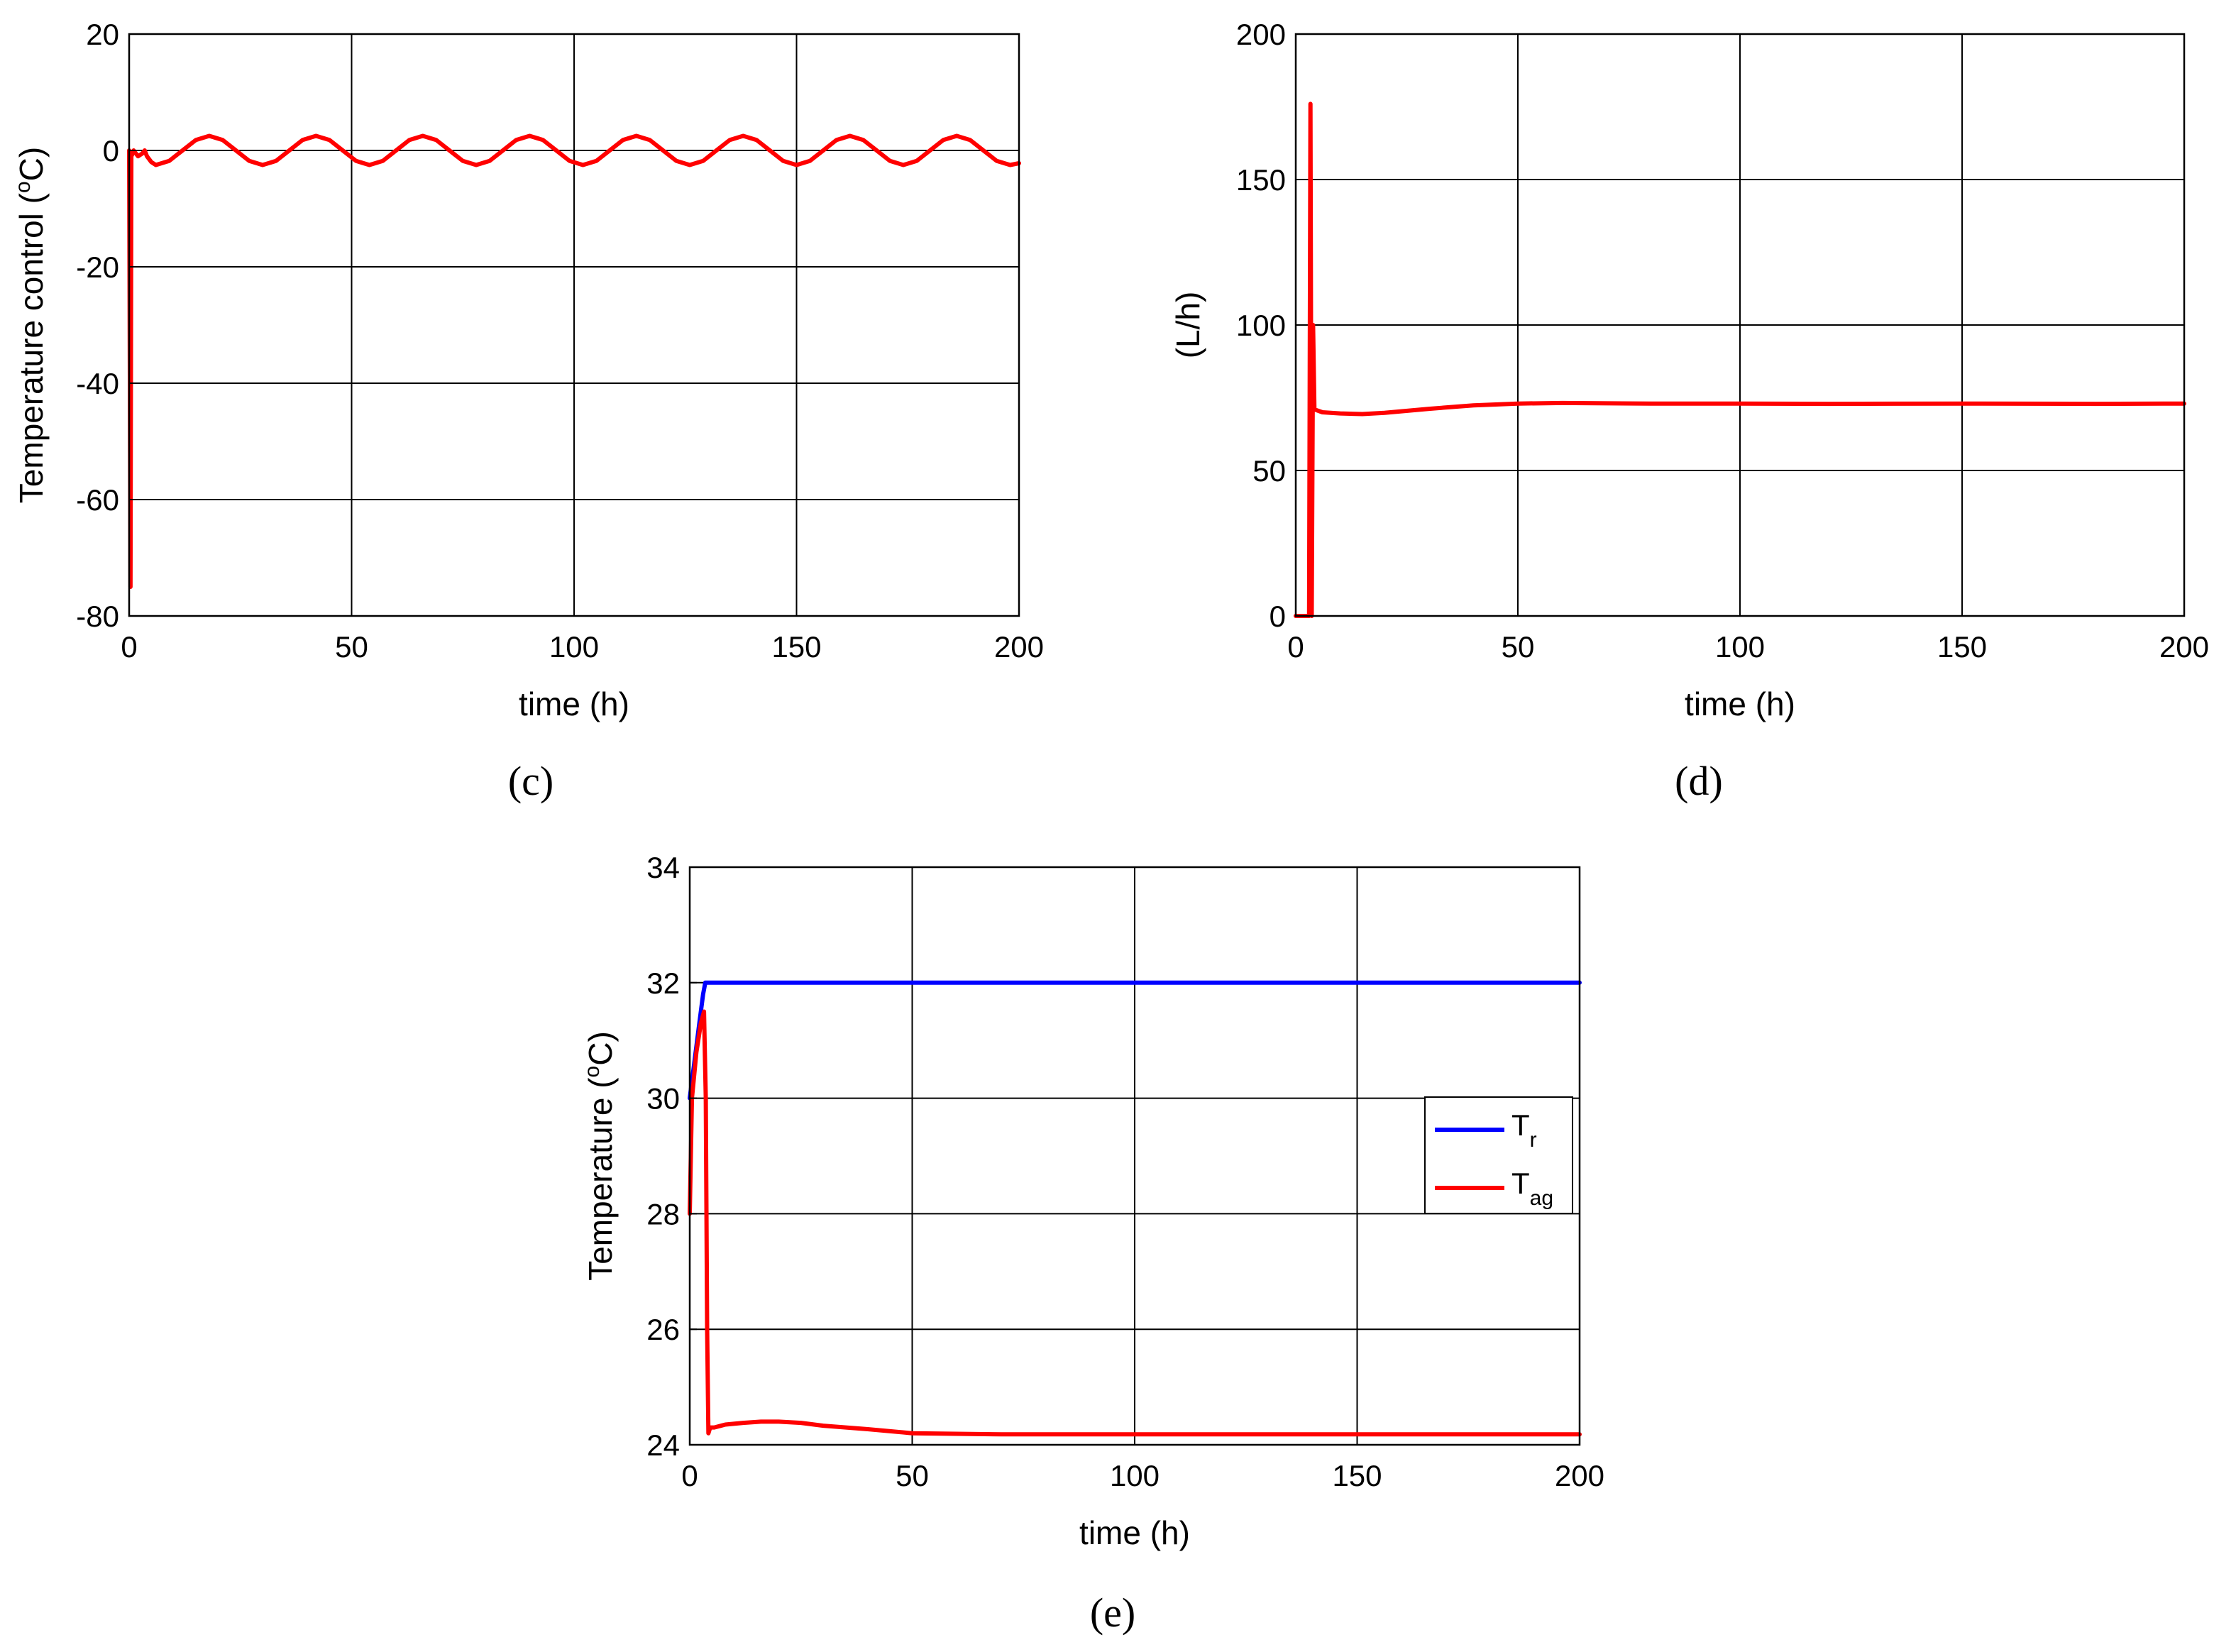 The width and height of the screenshot is (2214, 1652). What do you see at coordinates (663, 1445) in the screenshot?
I see `y-tick-label: 24` at bounding box center [663, 1445].